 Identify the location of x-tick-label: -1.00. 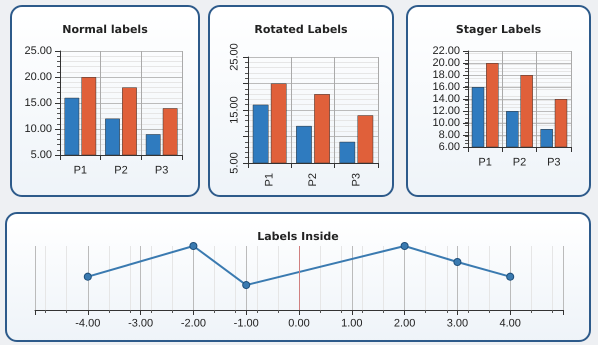
(246, 324).